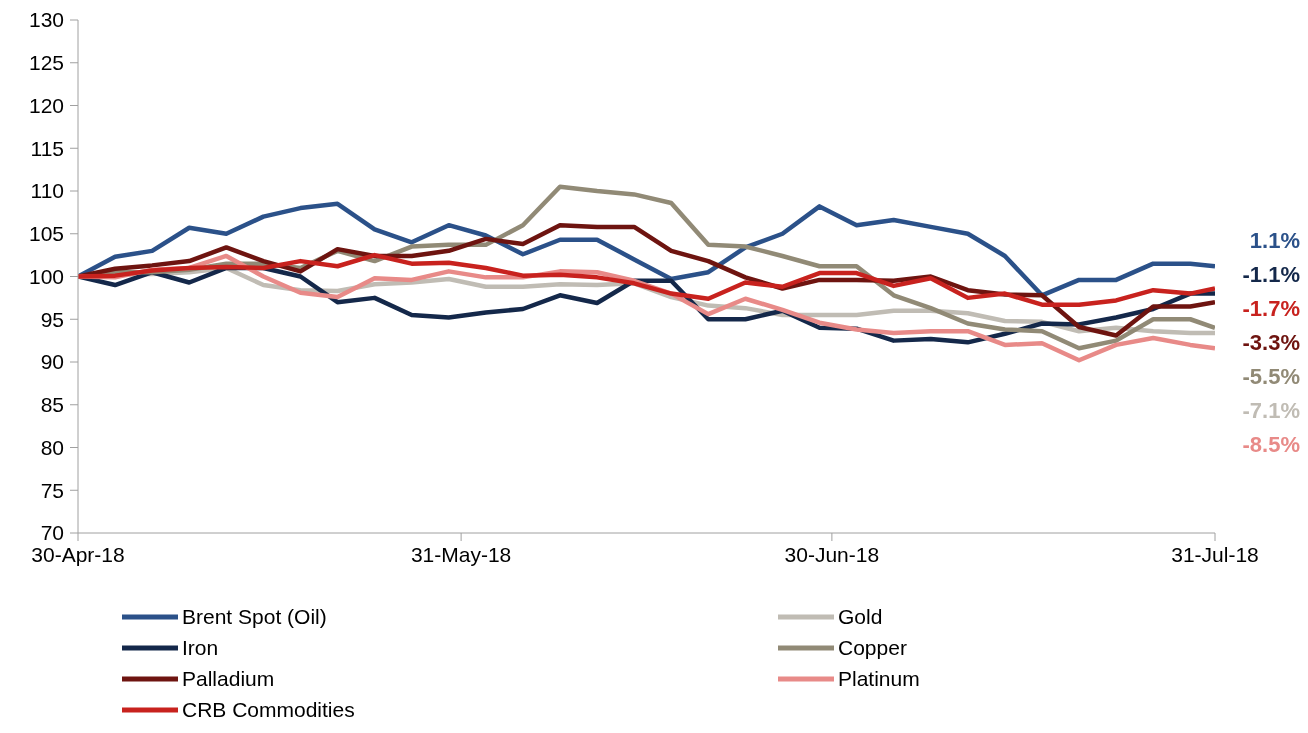  Describe the element at coordinates (46, 276) in the screenshot. I see `y-tick-label: 100` at that location.